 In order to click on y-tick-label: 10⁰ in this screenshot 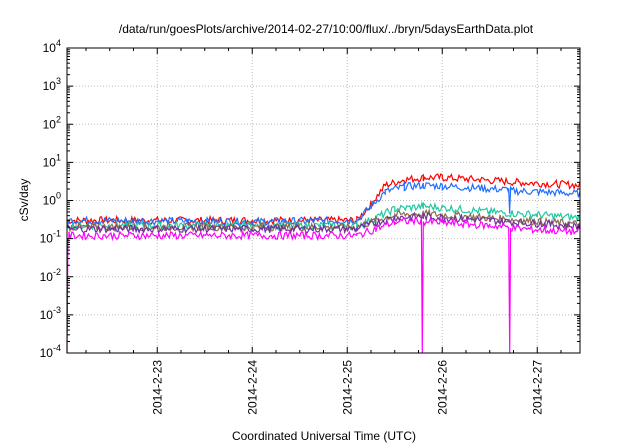, I will do `click(52, 199)`.